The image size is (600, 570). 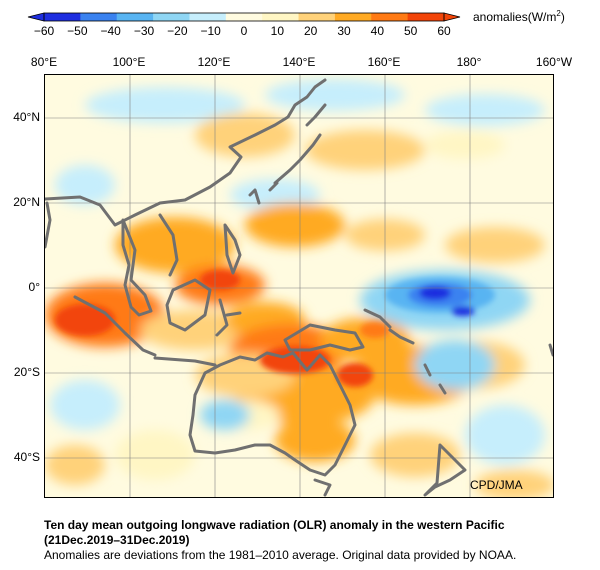 I want to click on coastline-australia, so click(x=272, y=414).